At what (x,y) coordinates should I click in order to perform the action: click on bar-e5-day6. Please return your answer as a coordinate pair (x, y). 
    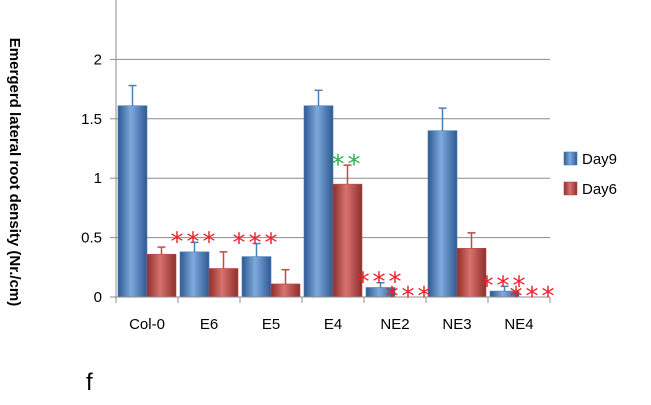
    Looking at the image, I should click on (285, 290).